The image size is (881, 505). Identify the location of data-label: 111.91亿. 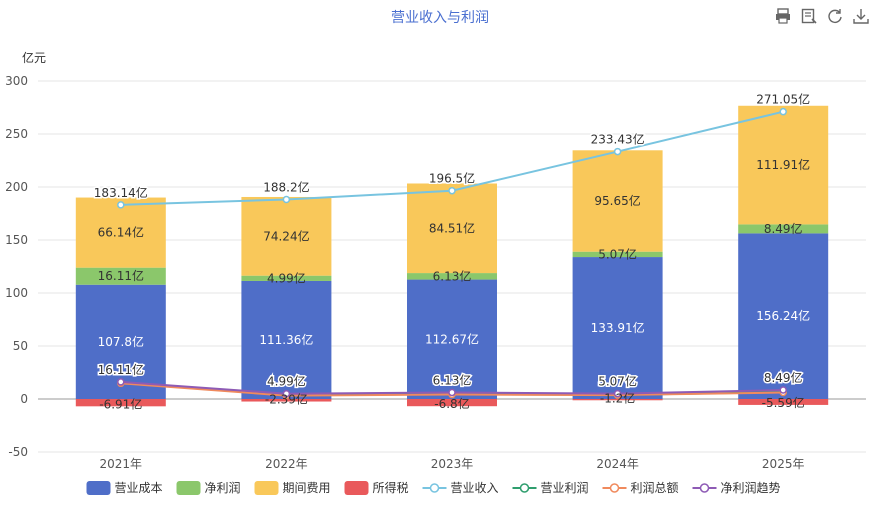
(783, 164).